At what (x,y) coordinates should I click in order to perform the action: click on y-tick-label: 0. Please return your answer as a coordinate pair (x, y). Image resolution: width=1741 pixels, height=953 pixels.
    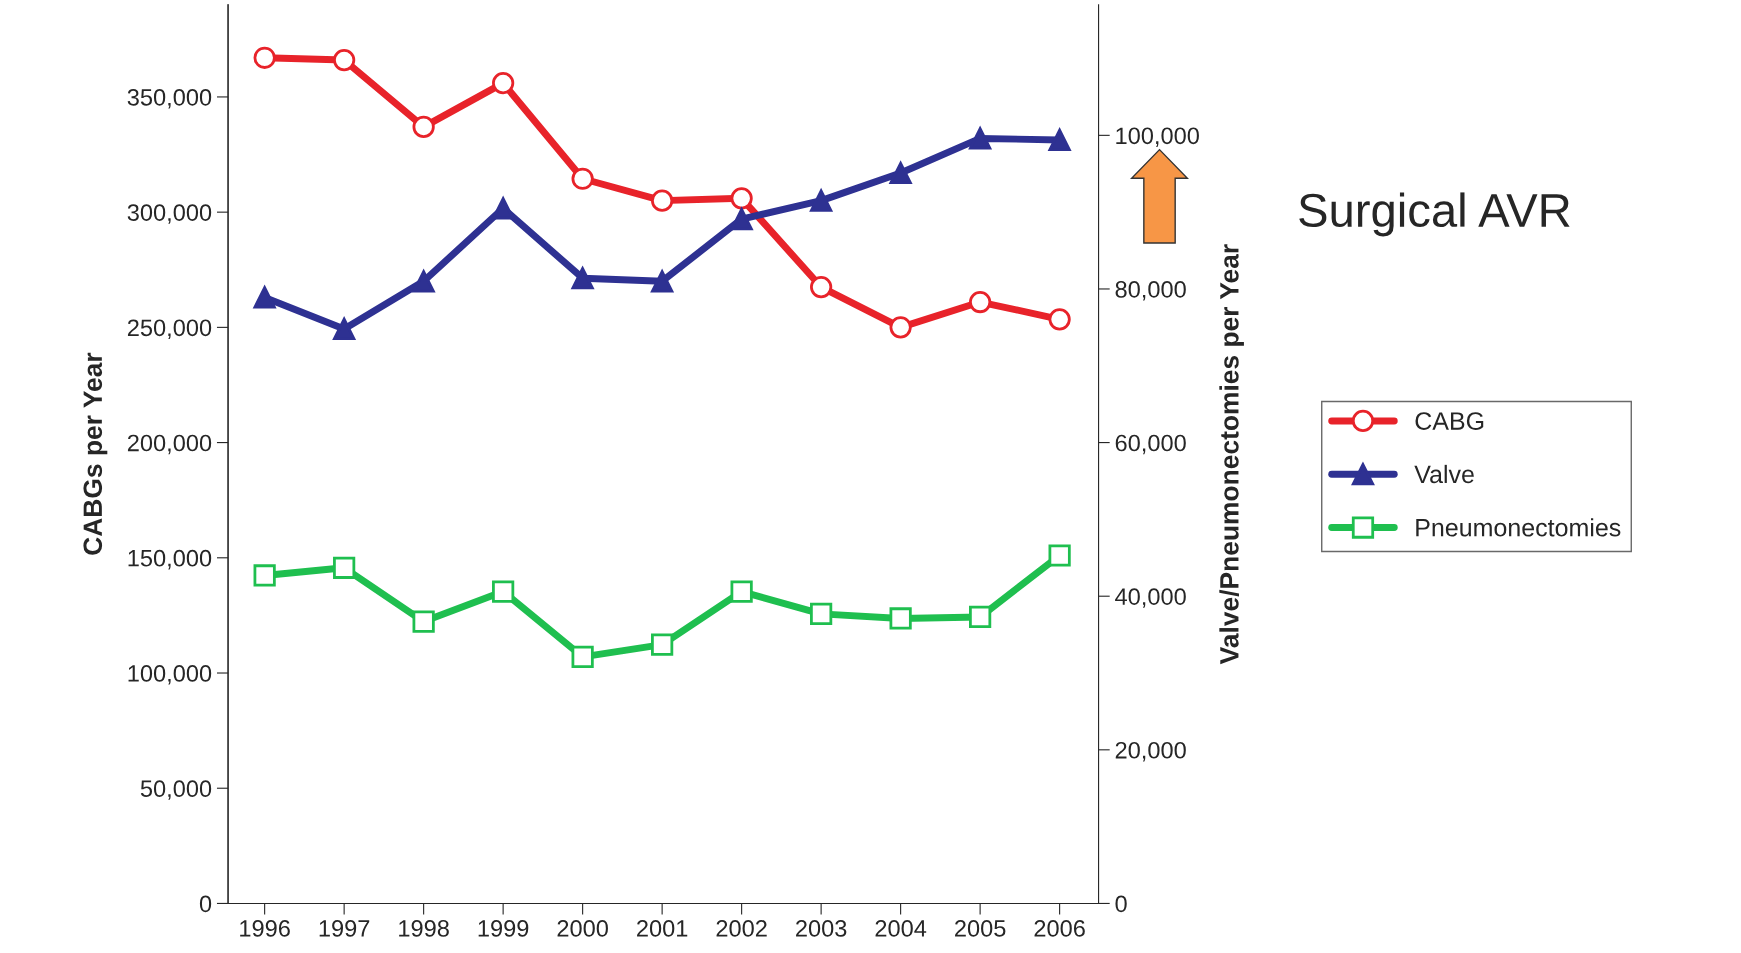
    Looking at the image, I should click on (205, 904).